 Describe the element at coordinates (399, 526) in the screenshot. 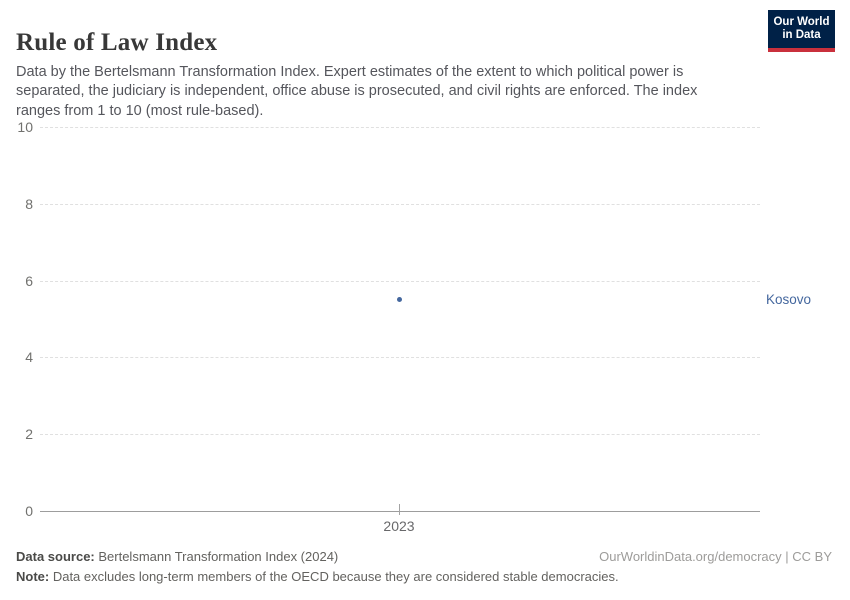

I see `x-tick-label: 2023` at that location.